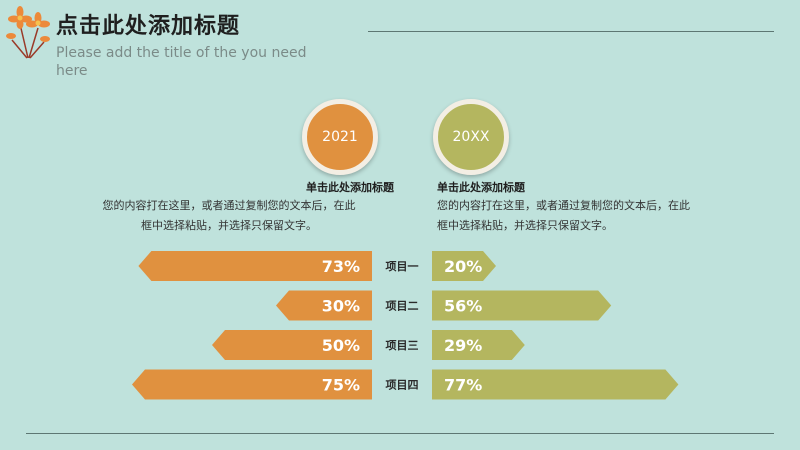  What do you see at coordinates (481, 187) in the screenshot?
I see `block-title-right: 单击此处添加标题` at bounding box center [481, 187].